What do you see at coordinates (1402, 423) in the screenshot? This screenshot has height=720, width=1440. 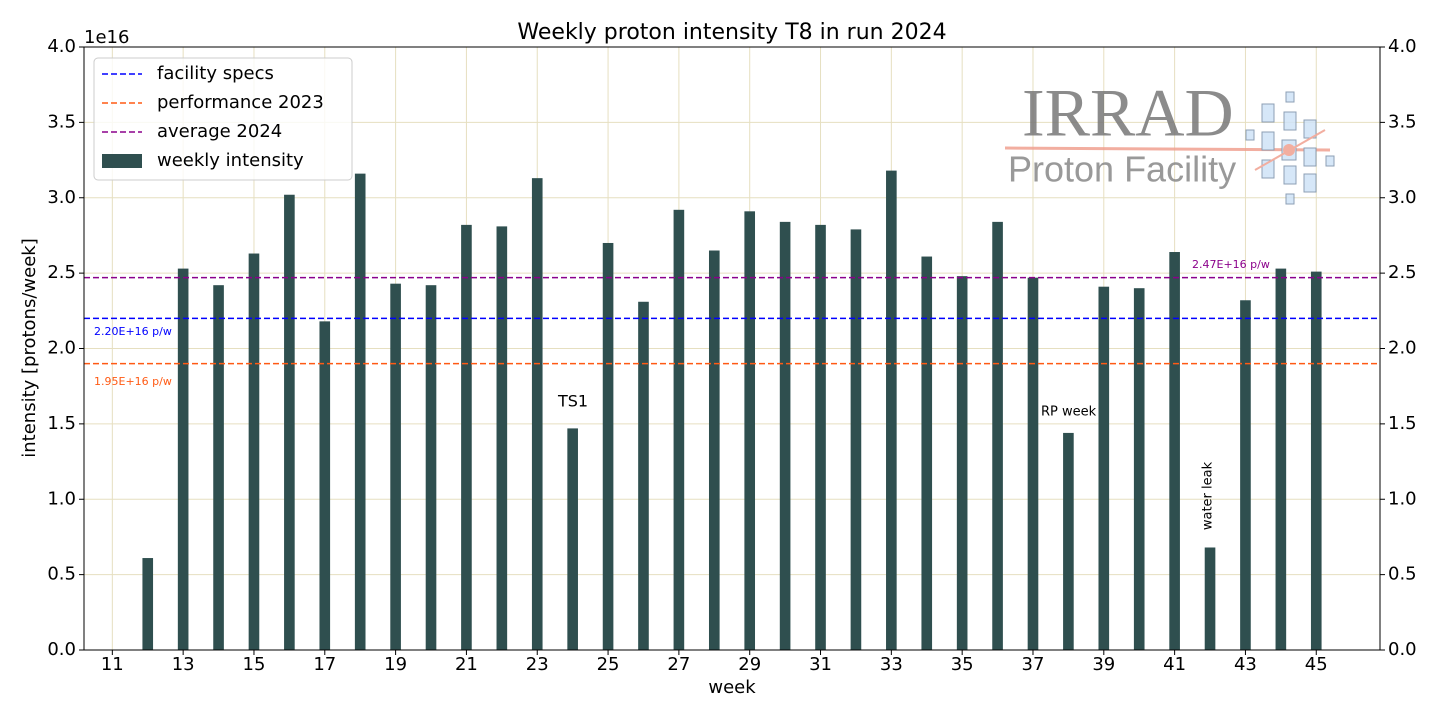 I see `y2-tick-label: 1.5` at bounding box center [1402, 423].